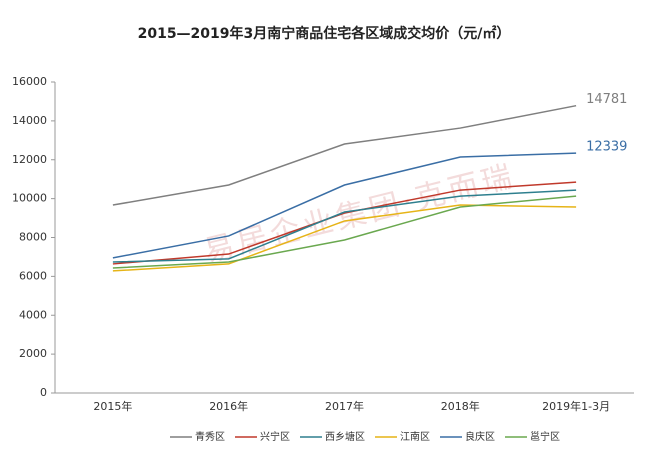  I want to click on y-tick-label: 4000, so click(33, 314).